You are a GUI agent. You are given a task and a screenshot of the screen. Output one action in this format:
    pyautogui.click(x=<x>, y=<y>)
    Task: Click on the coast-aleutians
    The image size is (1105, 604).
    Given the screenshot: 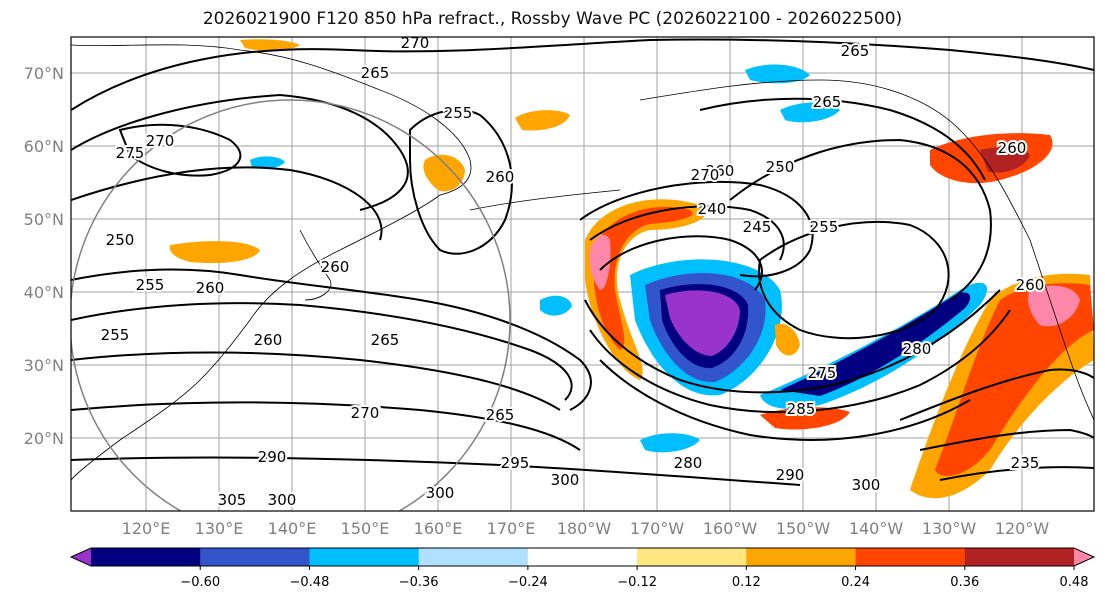 What is the action you would take?
    pyautogui.click(x=545, y=200)
    